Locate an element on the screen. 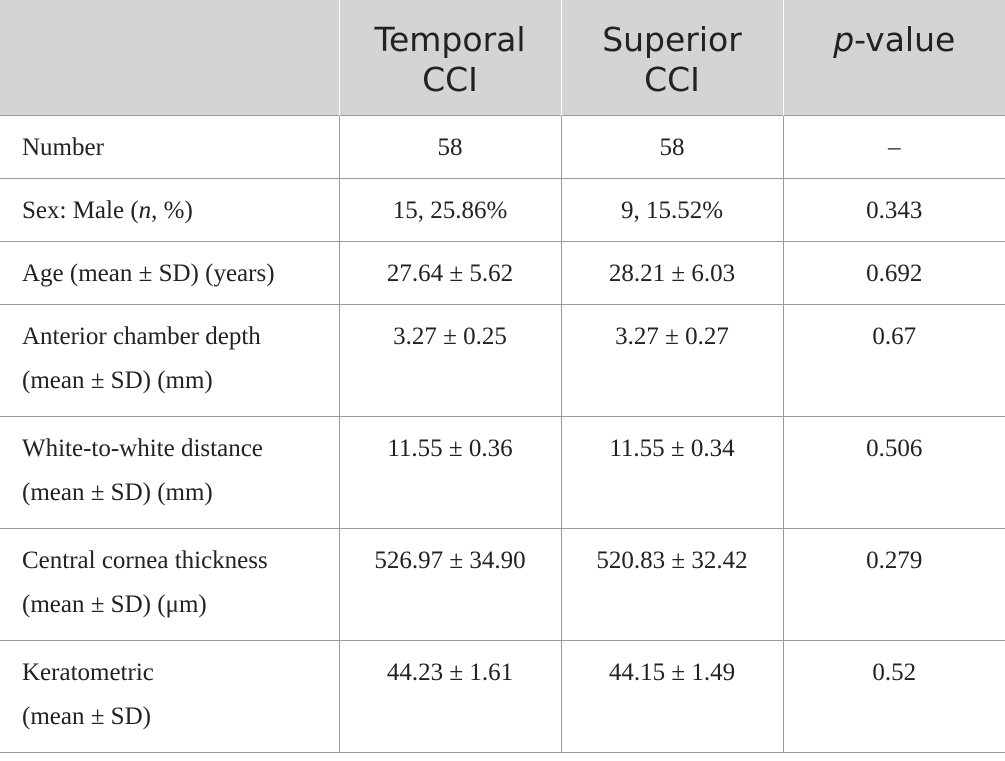  row-label: Age (mean ± SD) (years) is located at coordinates (170, 272).